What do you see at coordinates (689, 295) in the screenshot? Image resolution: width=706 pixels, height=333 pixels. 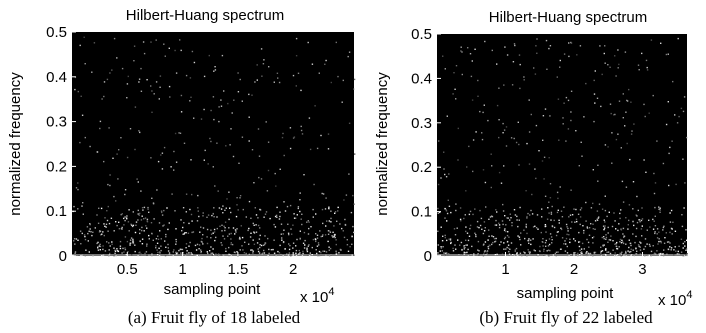 I see `chart-b-x-multiplier-exp: 4` at bounding box center [689, 295].